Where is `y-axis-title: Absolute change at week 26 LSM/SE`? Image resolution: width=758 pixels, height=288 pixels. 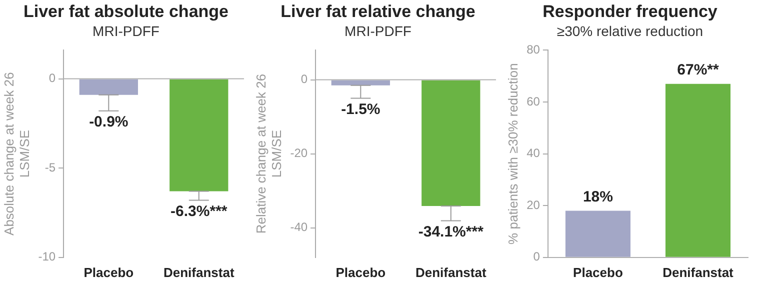 y-axis-title: Absolute change at week 26 LSM/SE is located at coordinates (16, 154).